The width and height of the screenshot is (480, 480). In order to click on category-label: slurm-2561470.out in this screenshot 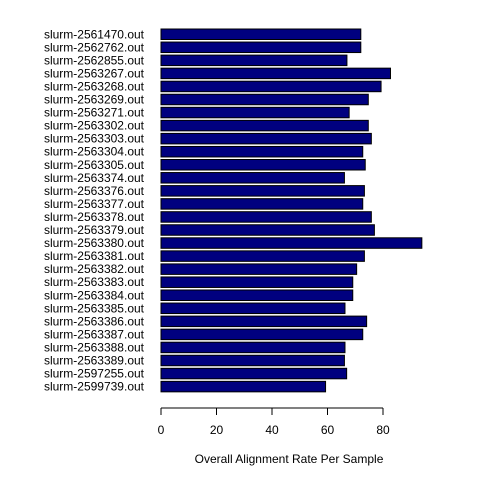, I will do `click(94, 34)`.